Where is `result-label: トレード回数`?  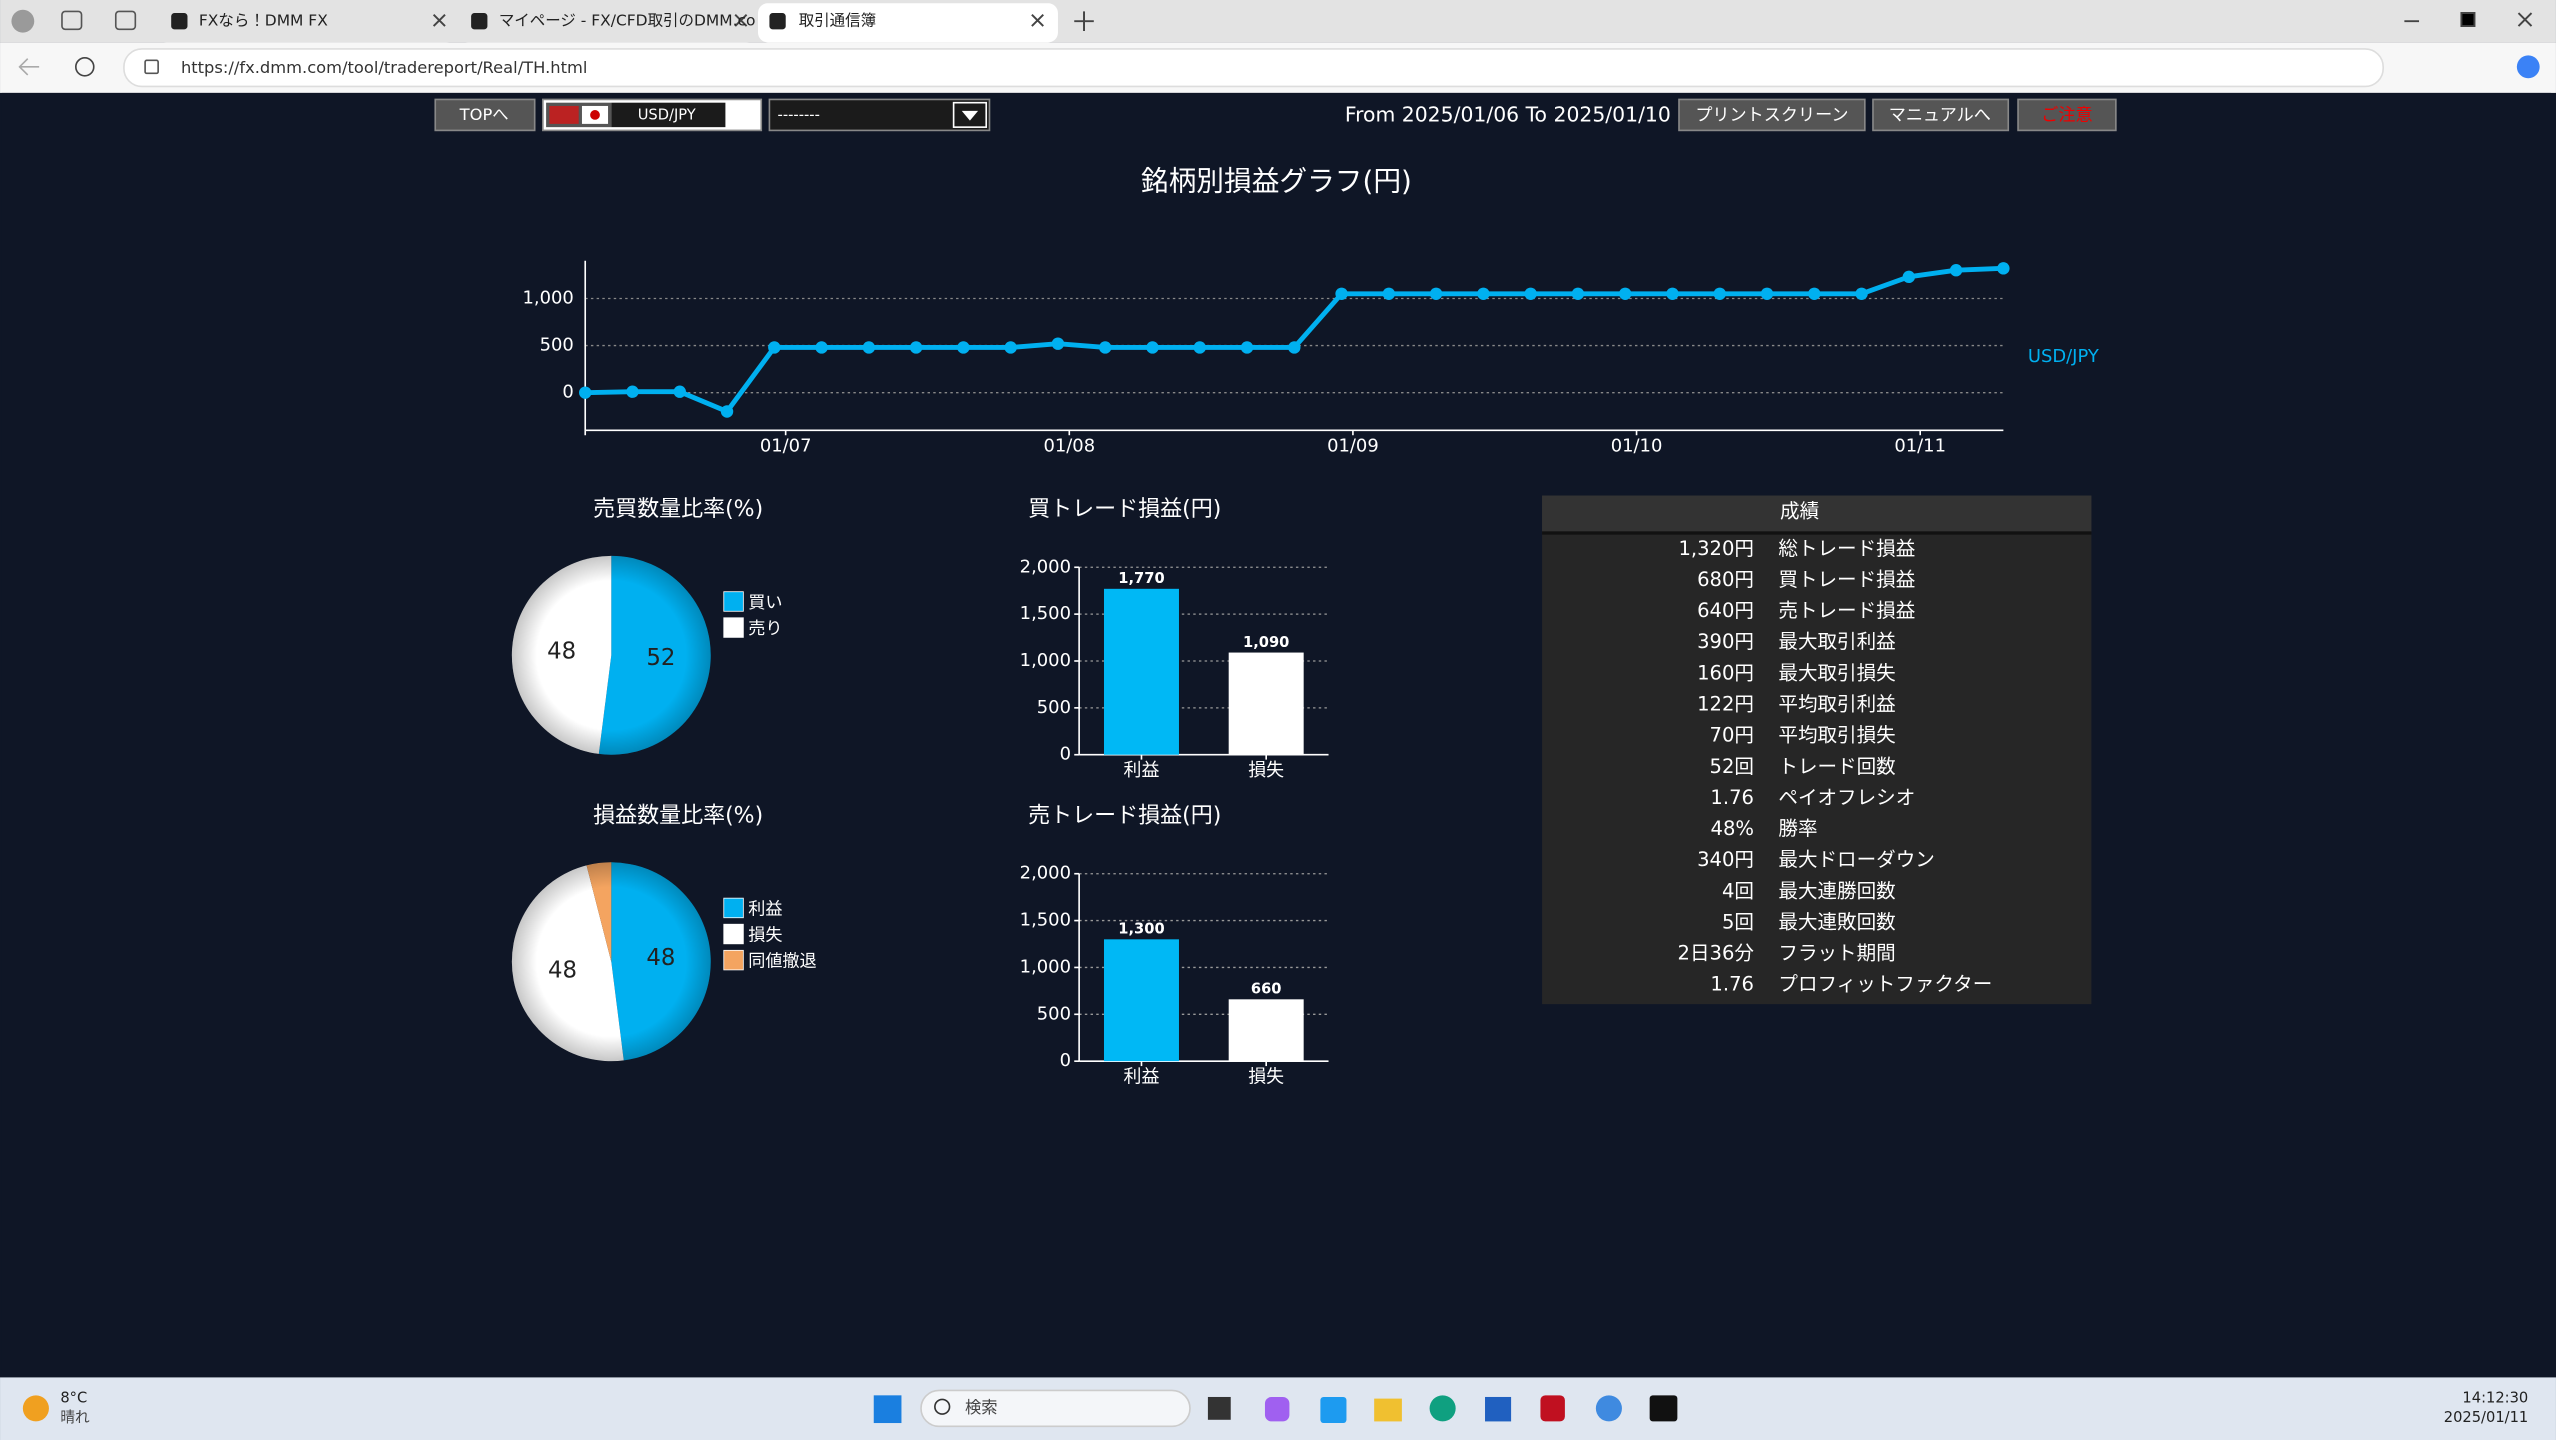 result-label: トレード回数 is located at coordinates (1836, 766).